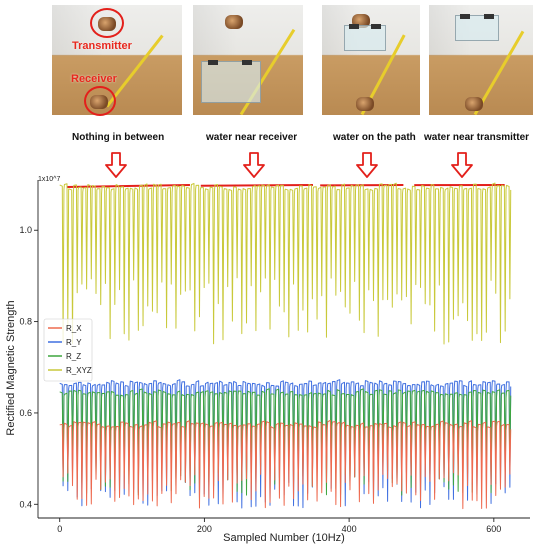 This screenshot has height=550, width=543. Describe the element at coordinates (349, 529) in the screenshot. I see `x-tick-label: 400` at that location.